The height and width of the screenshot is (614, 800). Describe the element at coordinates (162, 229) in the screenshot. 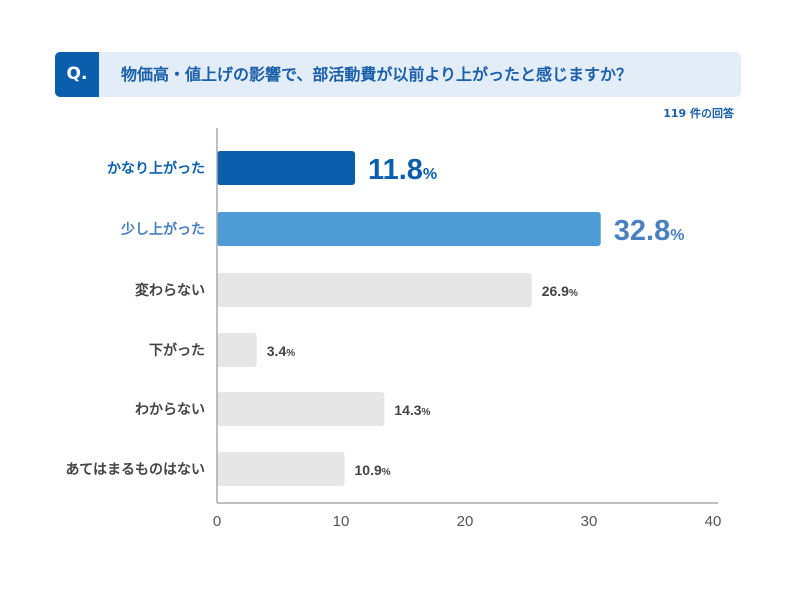

I see `category-label: 少し上がった` at that location.